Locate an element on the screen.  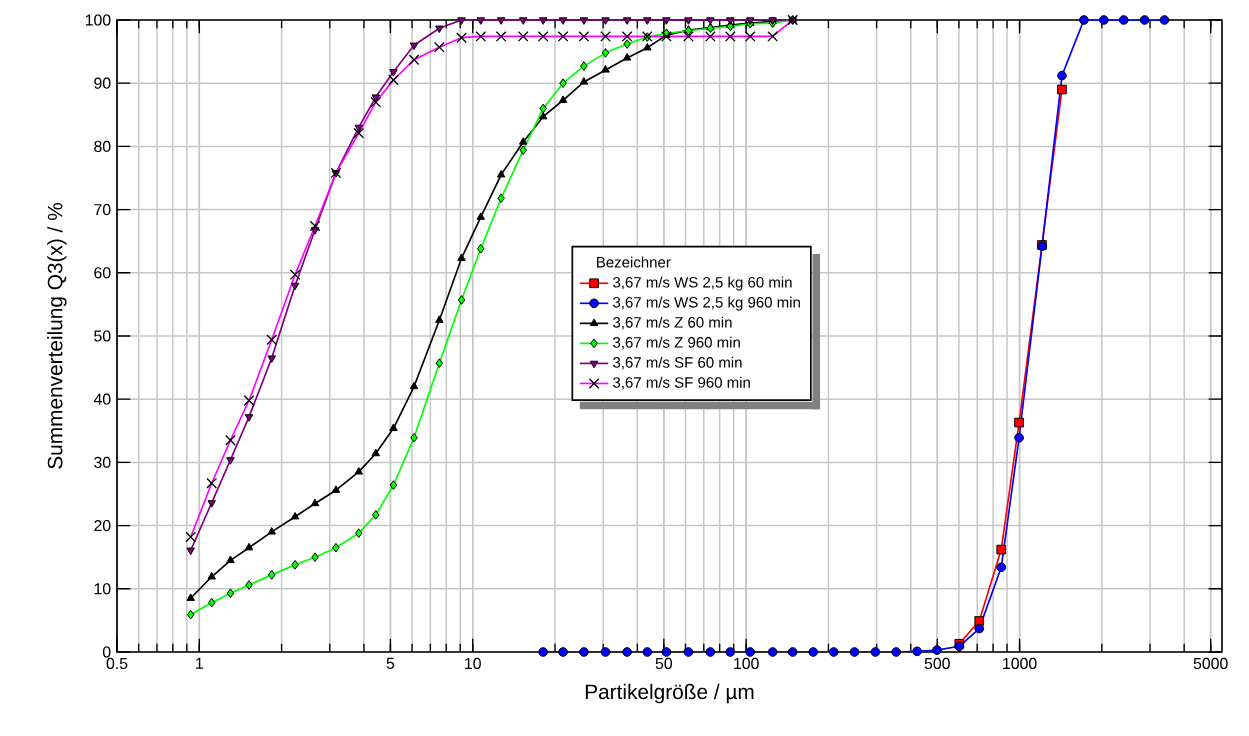
x-tick-label: 1000 is located at coordinates (1020, 663).